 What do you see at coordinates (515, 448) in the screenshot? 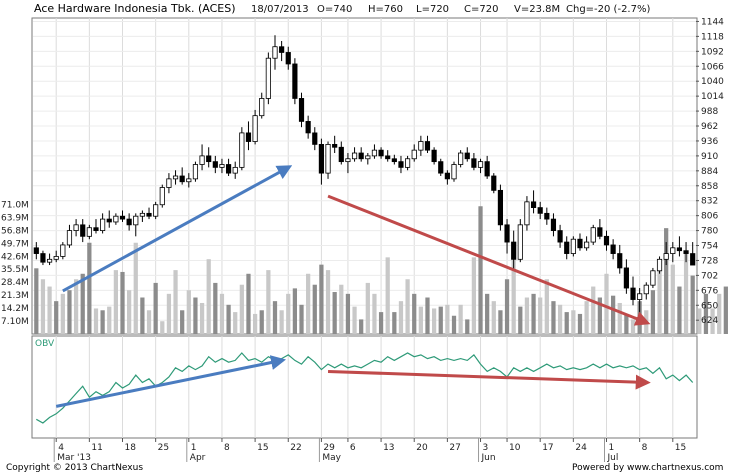
I see `x-tick-label: 10` at bounding box center [515, 448].